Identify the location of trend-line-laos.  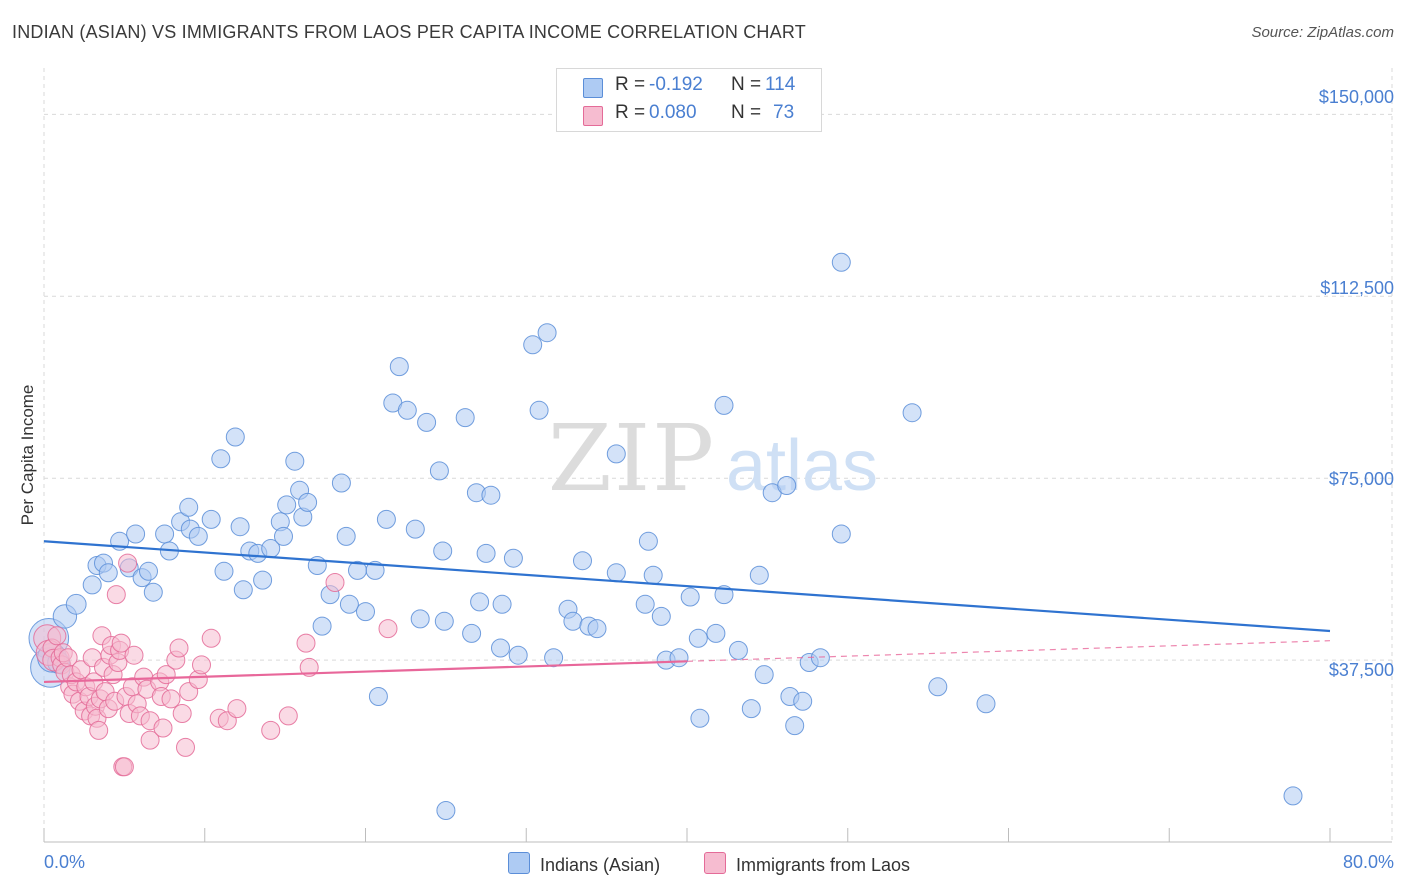
(365, 672).